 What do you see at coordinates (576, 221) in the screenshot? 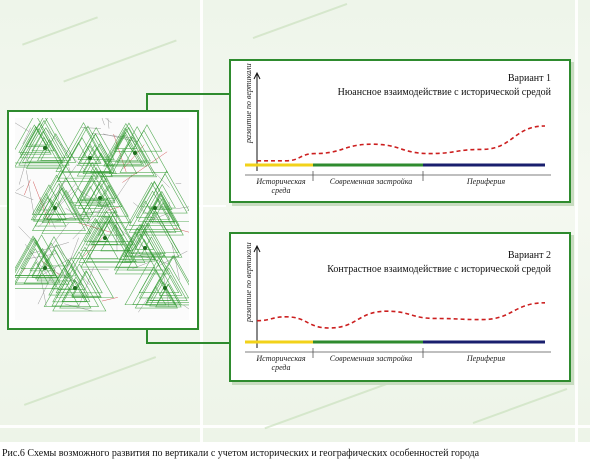
I see `bg-grid-vertical` at bounding box center [576, 221].